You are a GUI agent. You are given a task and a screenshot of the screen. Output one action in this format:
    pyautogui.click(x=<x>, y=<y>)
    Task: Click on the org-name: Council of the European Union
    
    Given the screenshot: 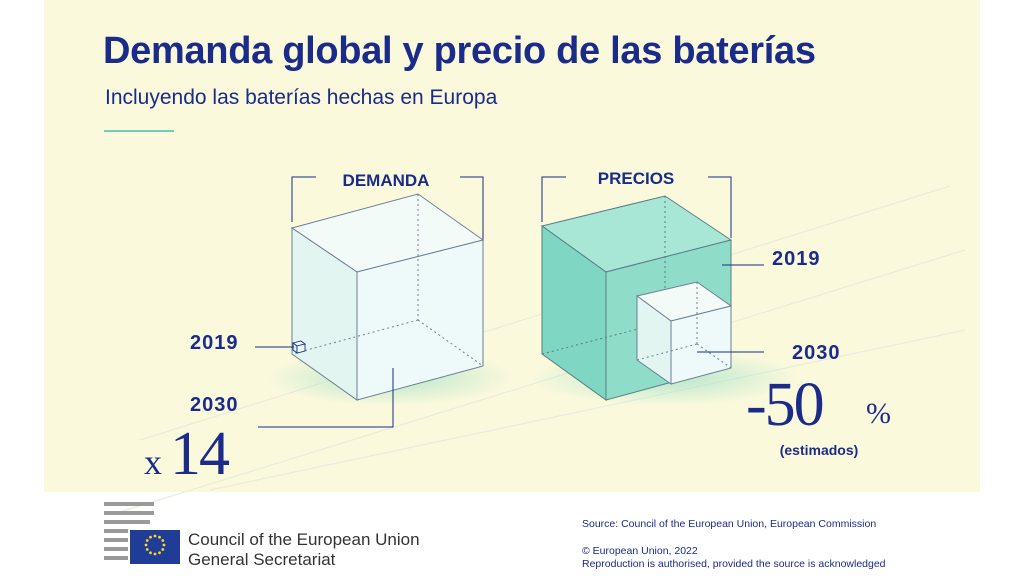 What is the action you would take?
    pyautogui.click(x=304, y=539)
    